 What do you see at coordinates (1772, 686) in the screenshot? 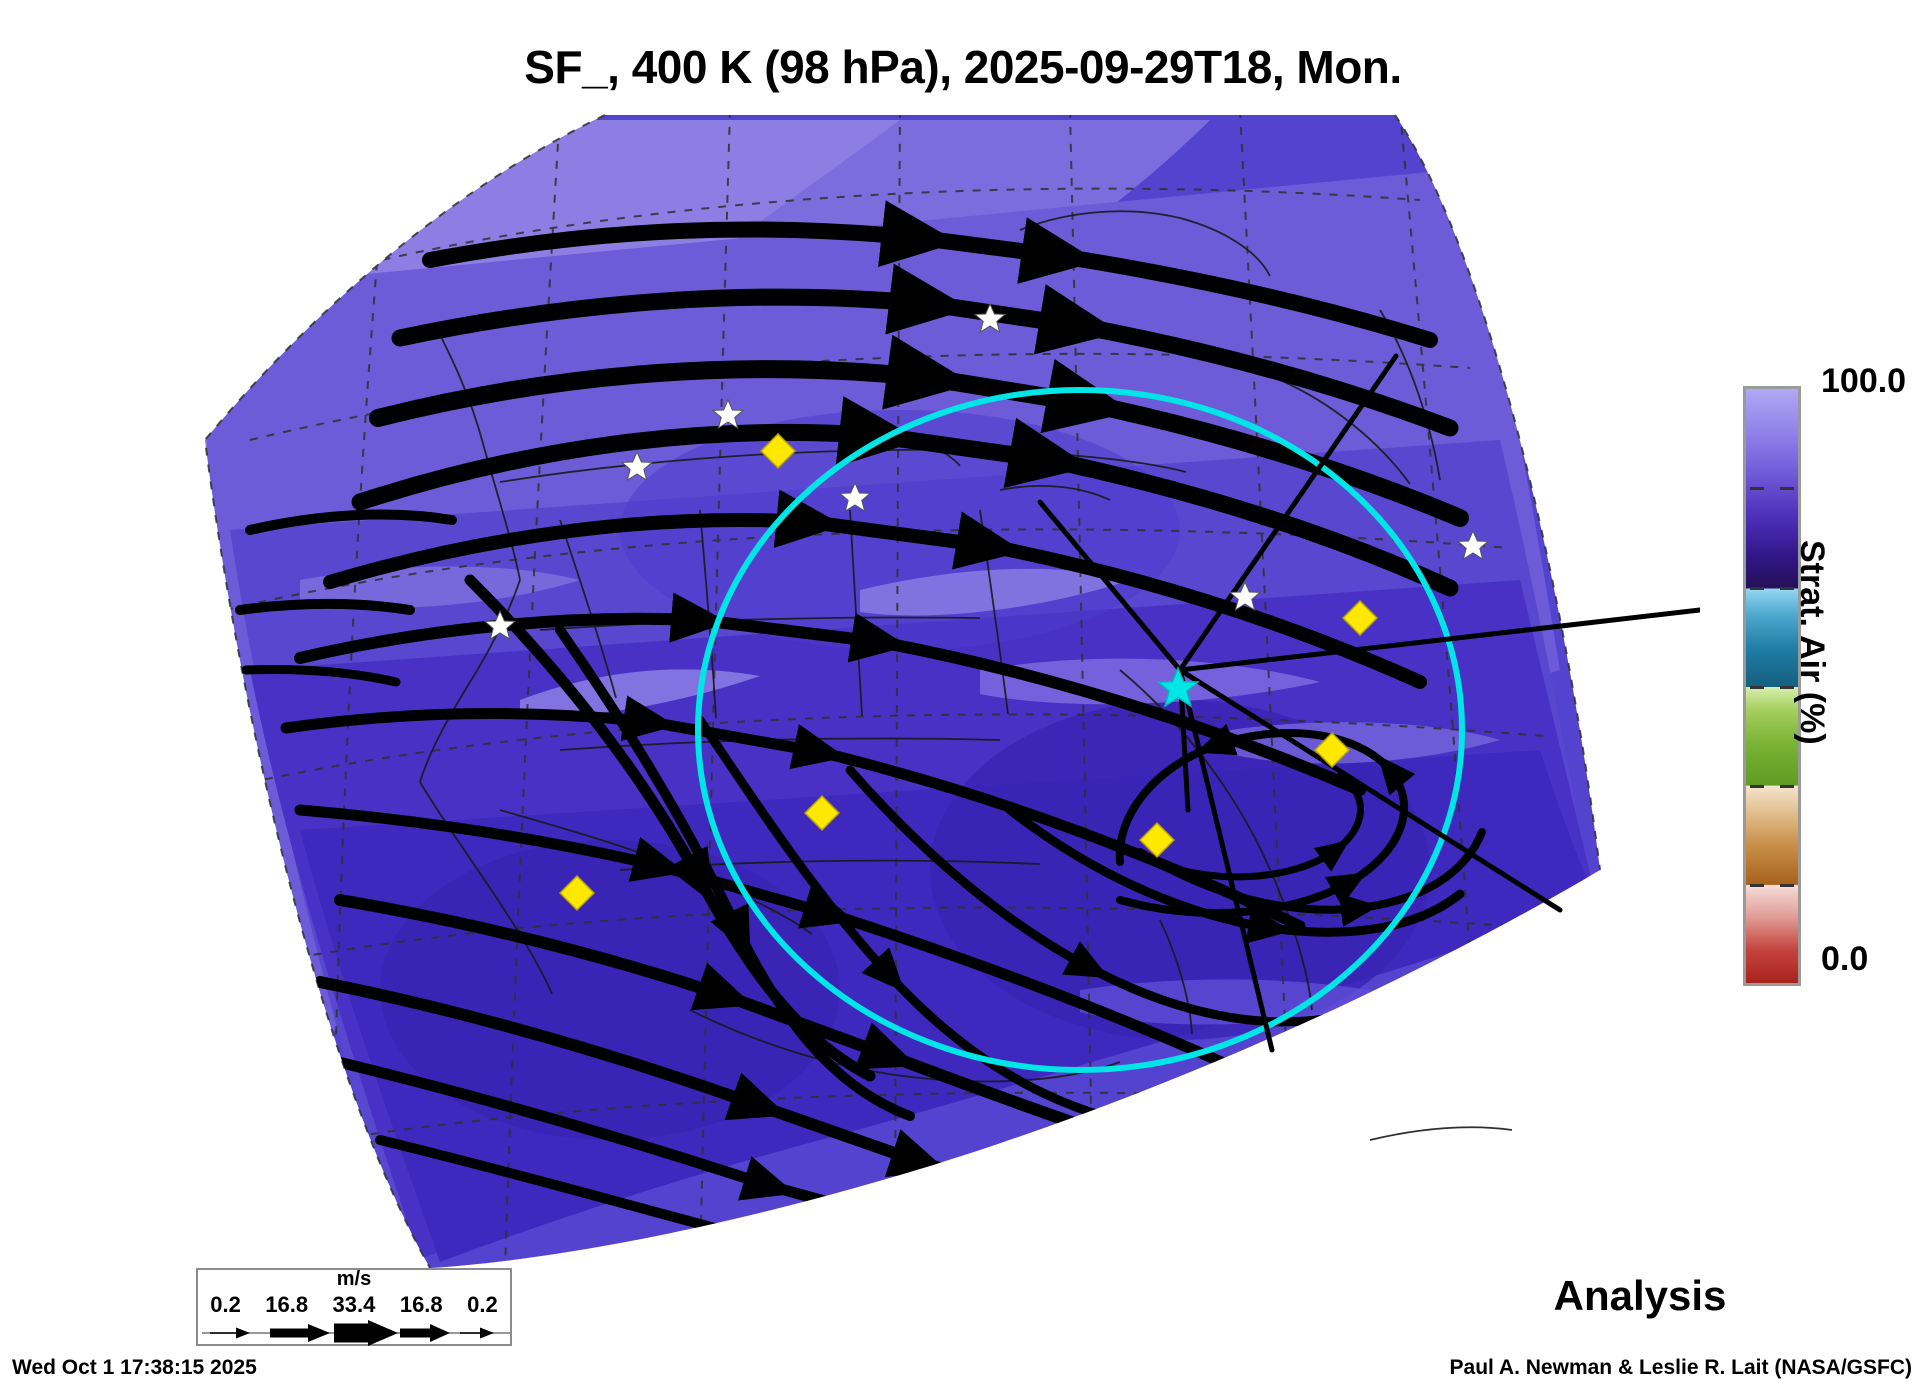
I see `colorbar-bar` at bounding box center [1772, 686].